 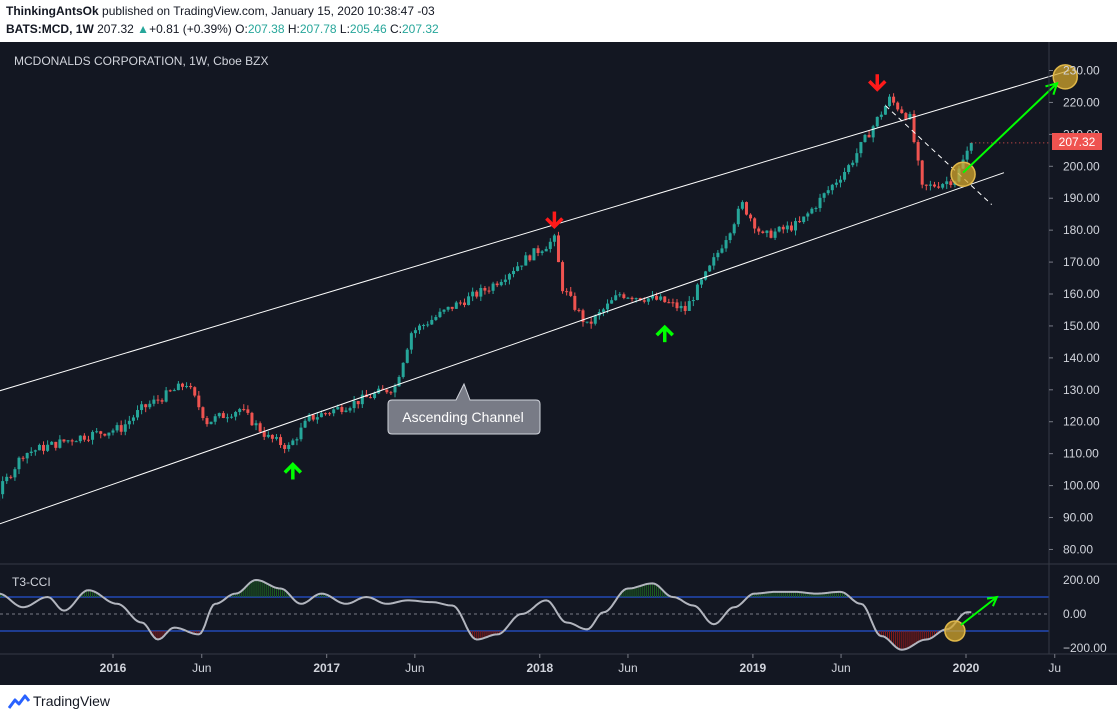 What do you see at coordinates (539, 668) in the screenshot?
I see `x-tick-label: 2018` at bounding box center [539, 668].